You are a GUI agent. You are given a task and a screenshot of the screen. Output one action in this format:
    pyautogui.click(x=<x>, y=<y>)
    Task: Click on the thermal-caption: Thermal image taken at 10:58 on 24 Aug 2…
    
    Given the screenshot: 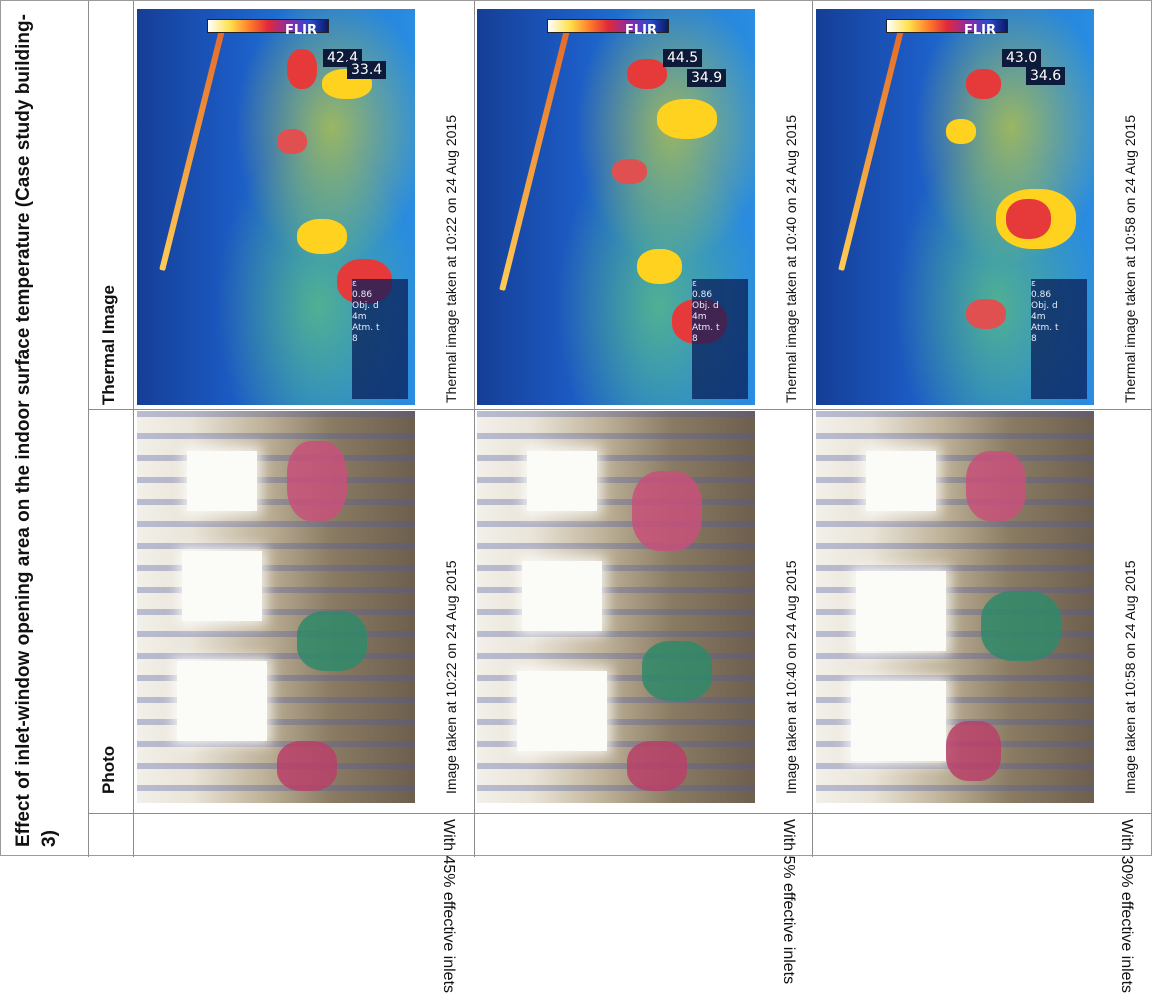 What is the action you would take?
    pyautogui.click(x=1130, y=259)
    